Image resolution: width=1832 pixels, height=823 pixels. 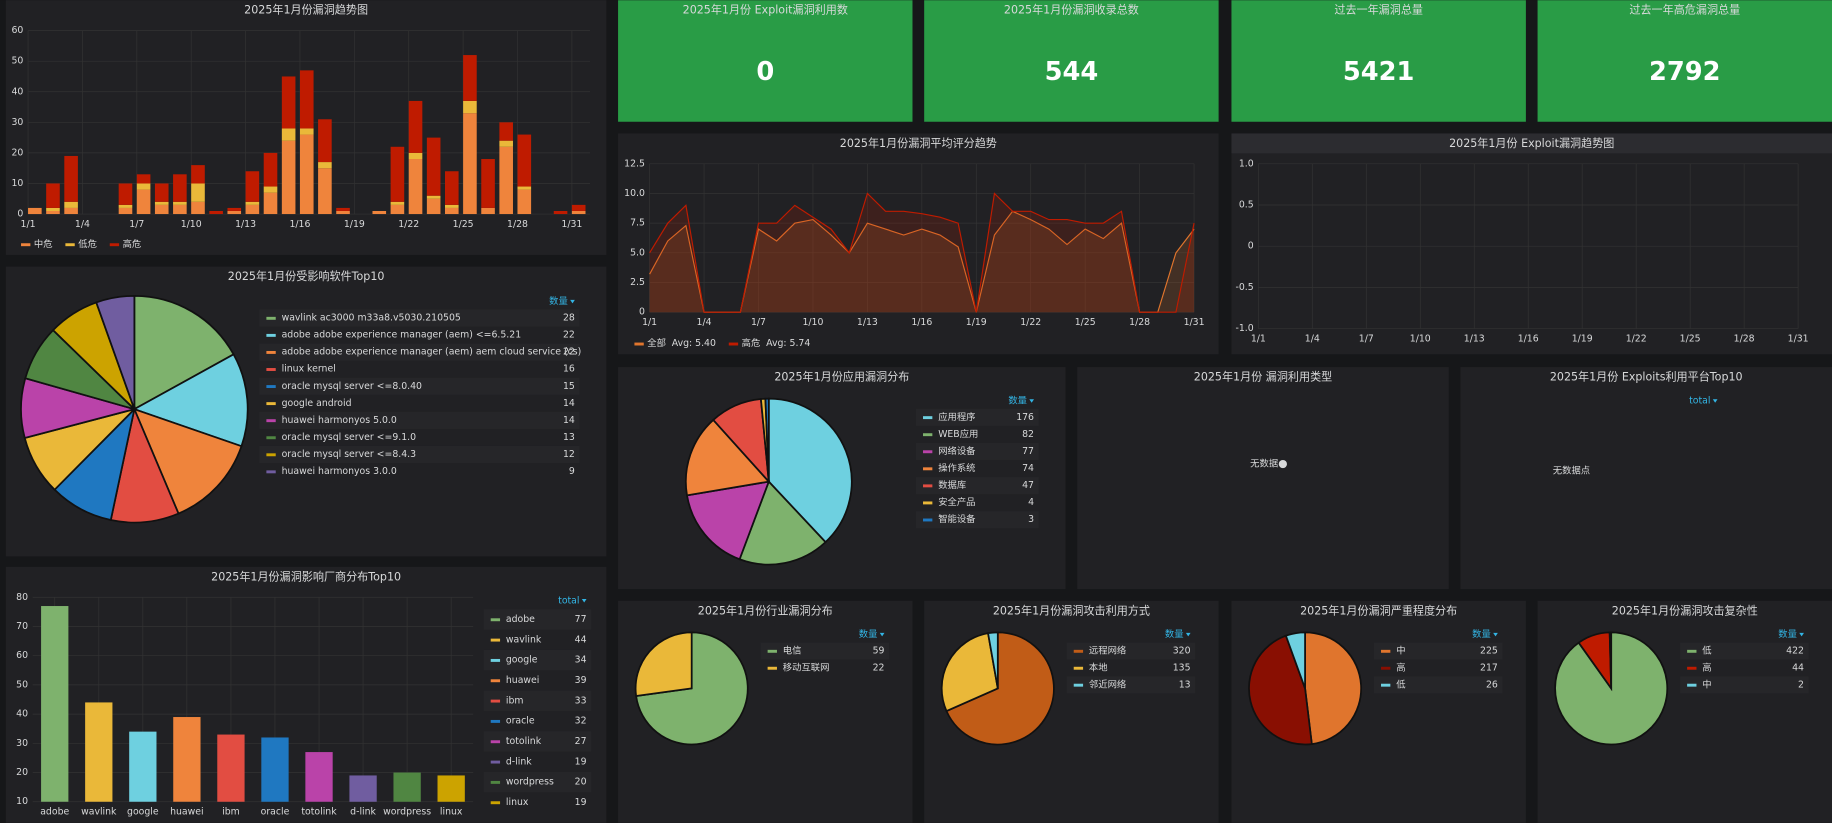 What do you see at coordinates (519, 761) in the screenshot?
I see `legend-label: d-link` at bounding box center [519, 761].